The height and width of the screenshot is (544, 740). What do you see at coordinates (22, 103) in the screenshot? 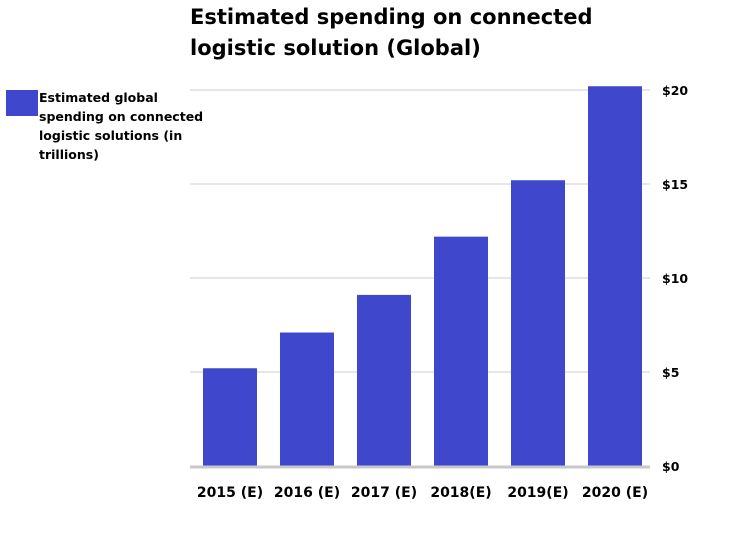
I see `legend-swatch` at bounding box center [22, 103].